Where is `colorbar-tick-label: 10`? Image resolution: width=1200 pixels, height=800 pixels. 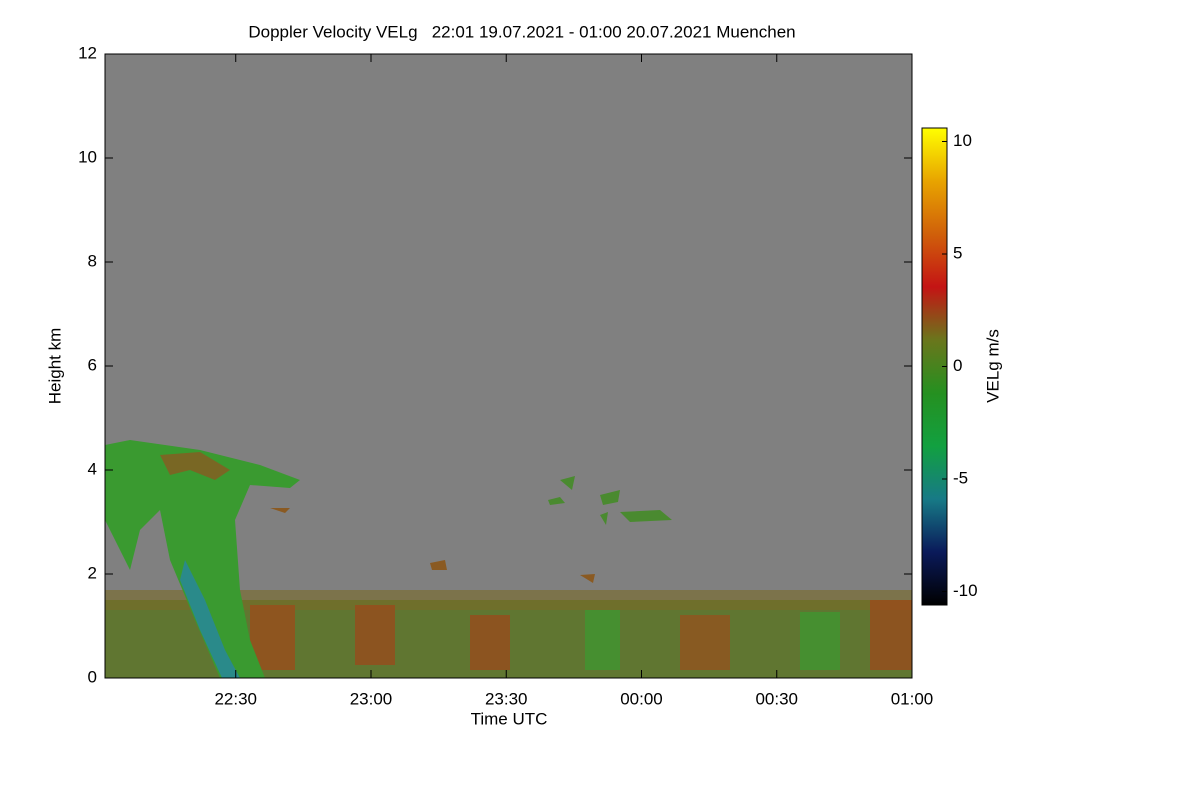 colorbar-tick-label: 10 is located at coordinates (962, 140).